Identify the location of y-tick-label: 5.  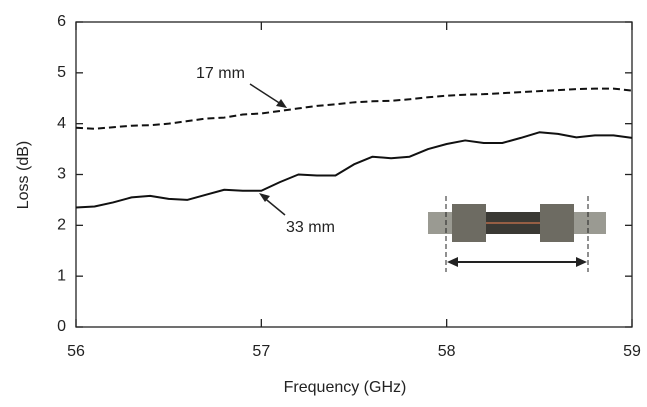
(61, 72).